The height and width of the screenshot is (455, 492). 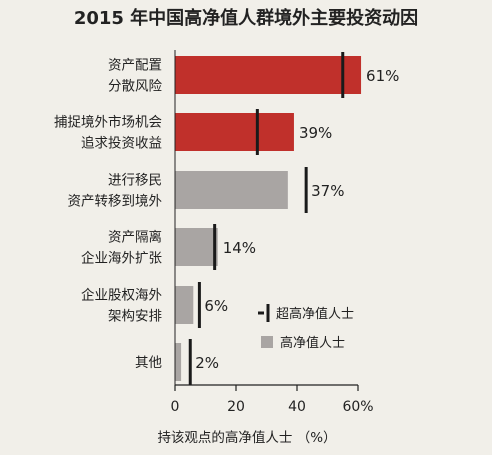 I want to click on value-label: 6%, so click(x=216, y=306).